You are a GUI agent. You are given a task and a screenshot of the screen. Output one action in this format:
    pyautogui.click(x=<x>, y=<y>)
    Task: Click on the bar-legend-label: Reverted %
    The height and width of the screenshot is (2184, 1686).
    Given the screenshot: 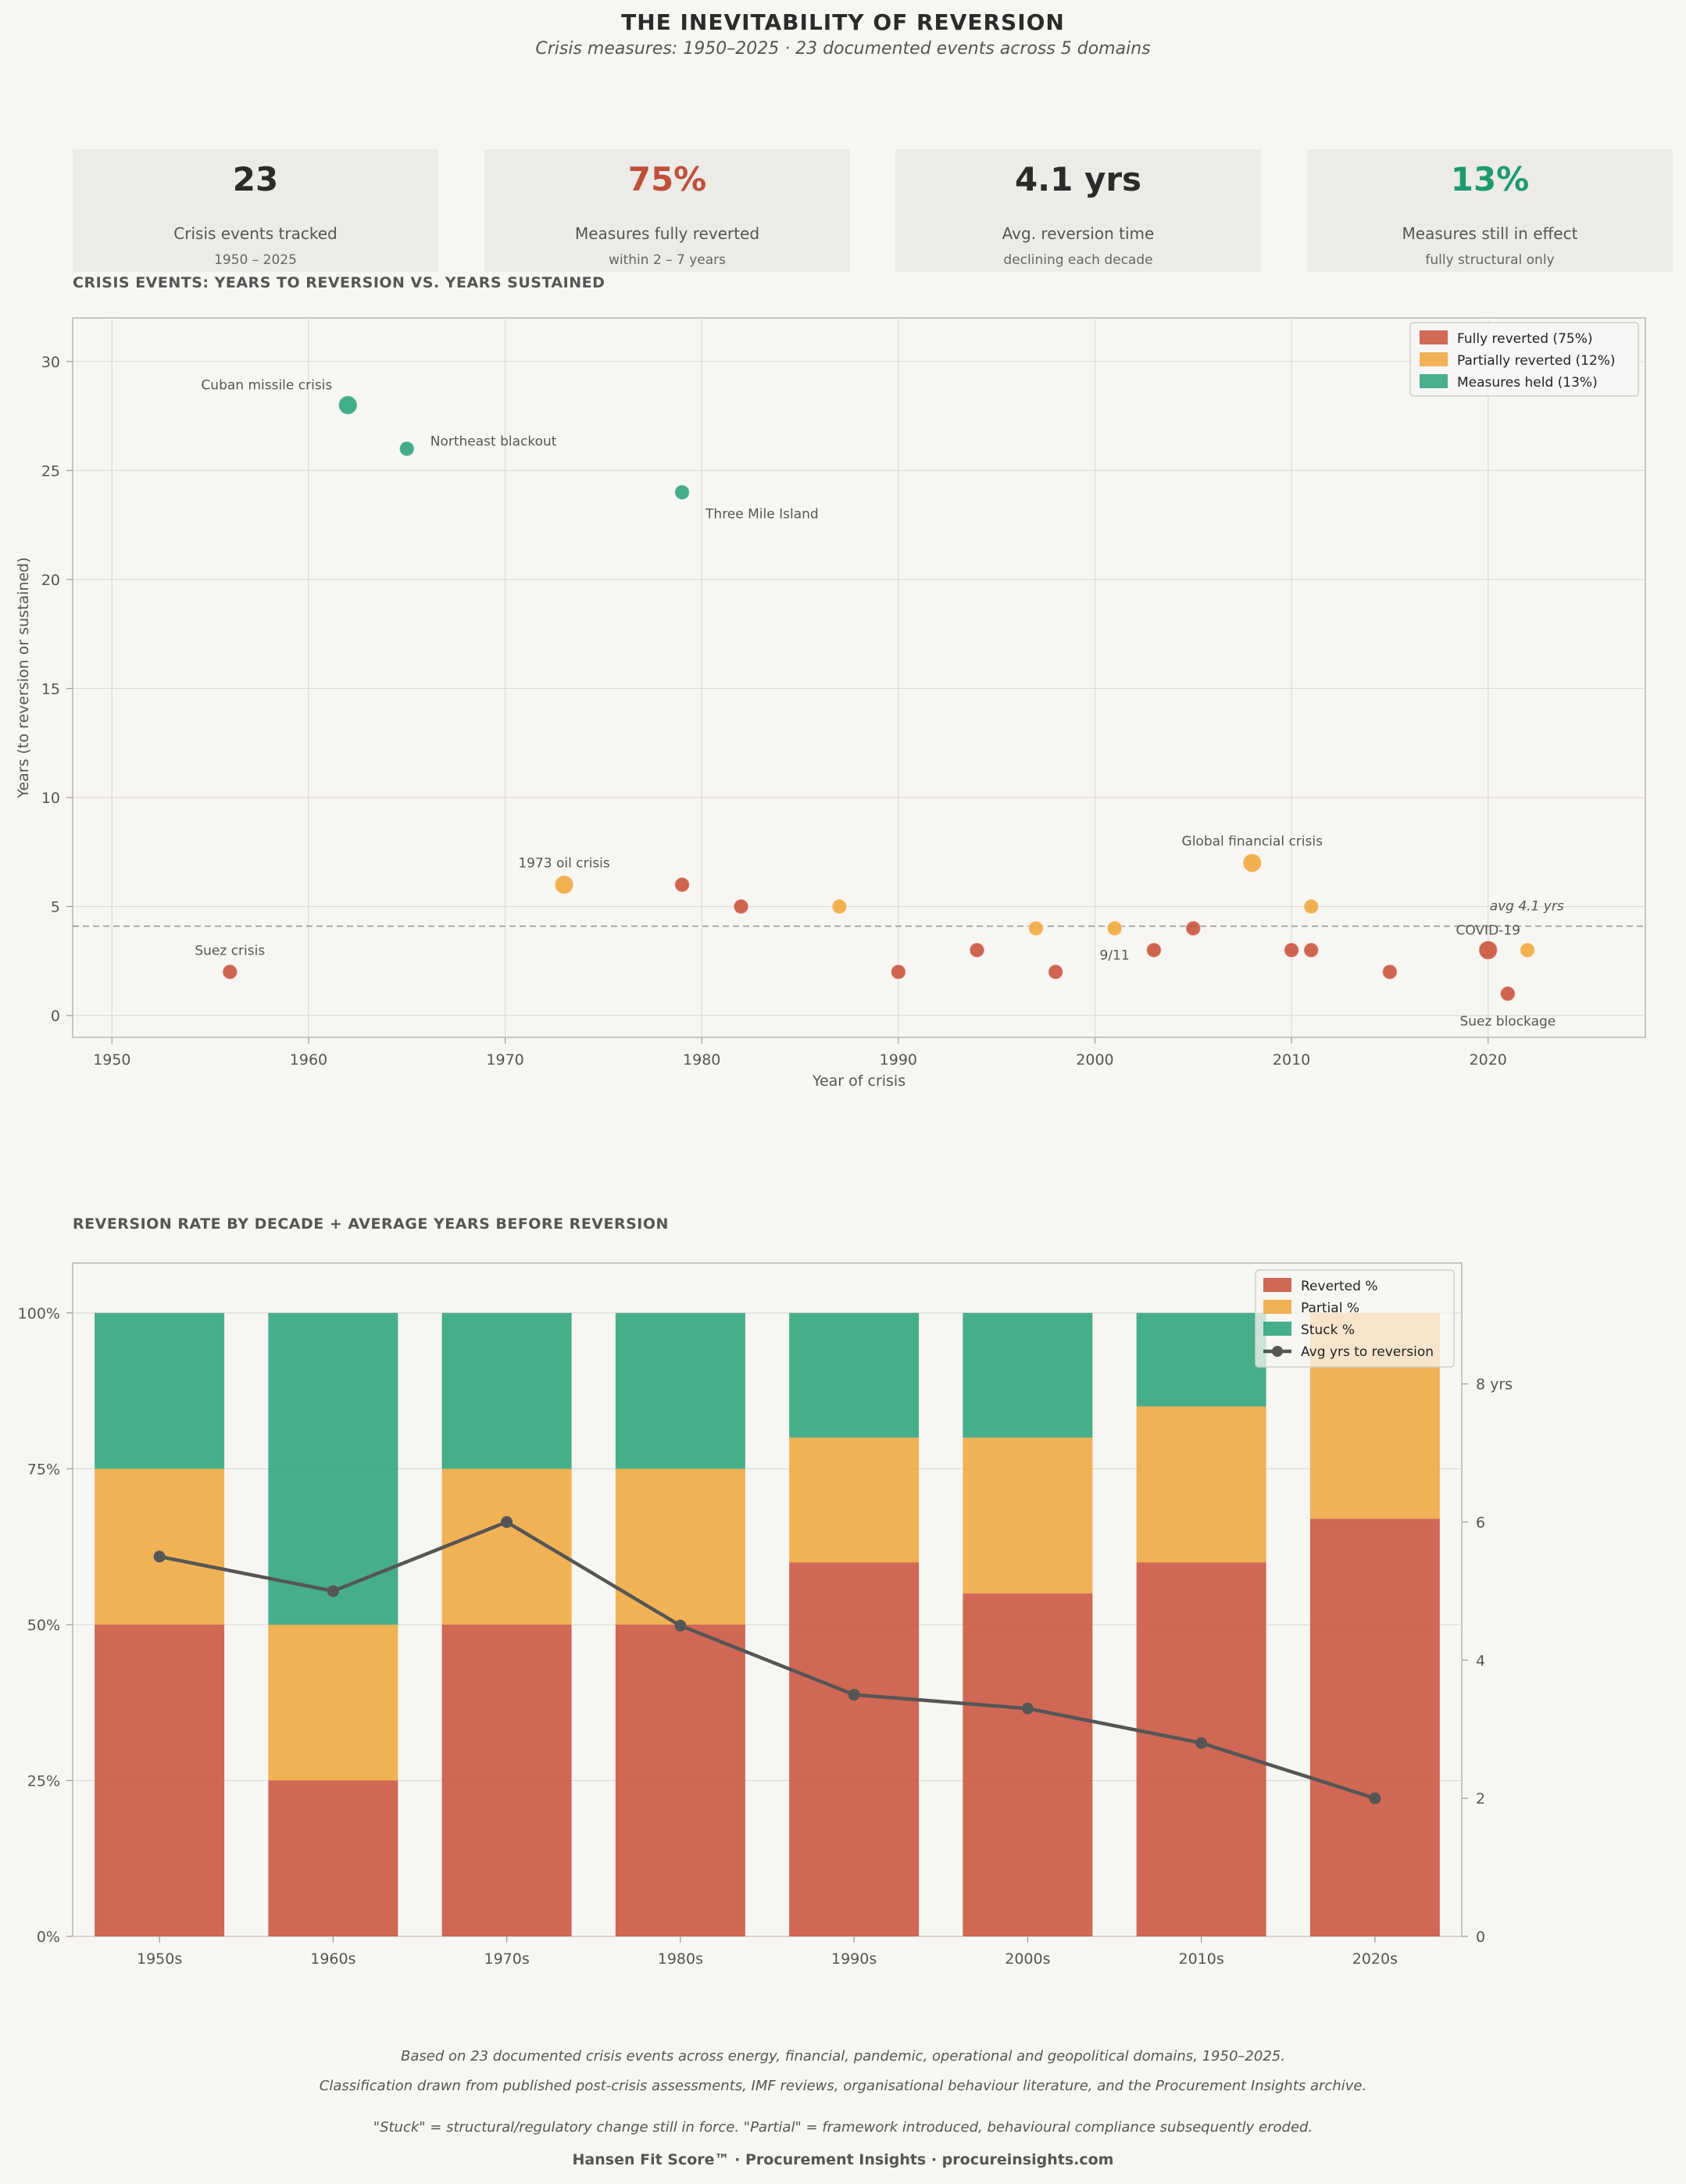 What is the action you would take?
    pyautogui.click(x=1339, y=1286)
    